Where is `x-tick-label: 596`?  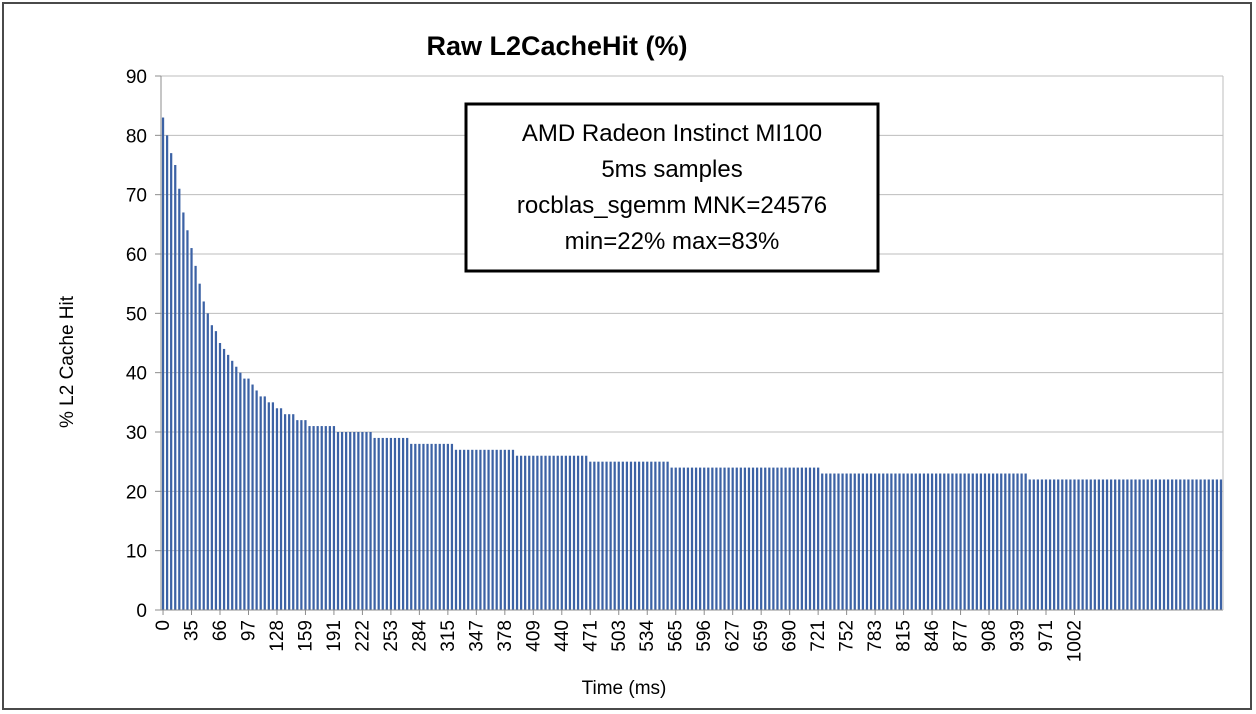
x-tick-label: 596 is located at coordinates (704, 636).